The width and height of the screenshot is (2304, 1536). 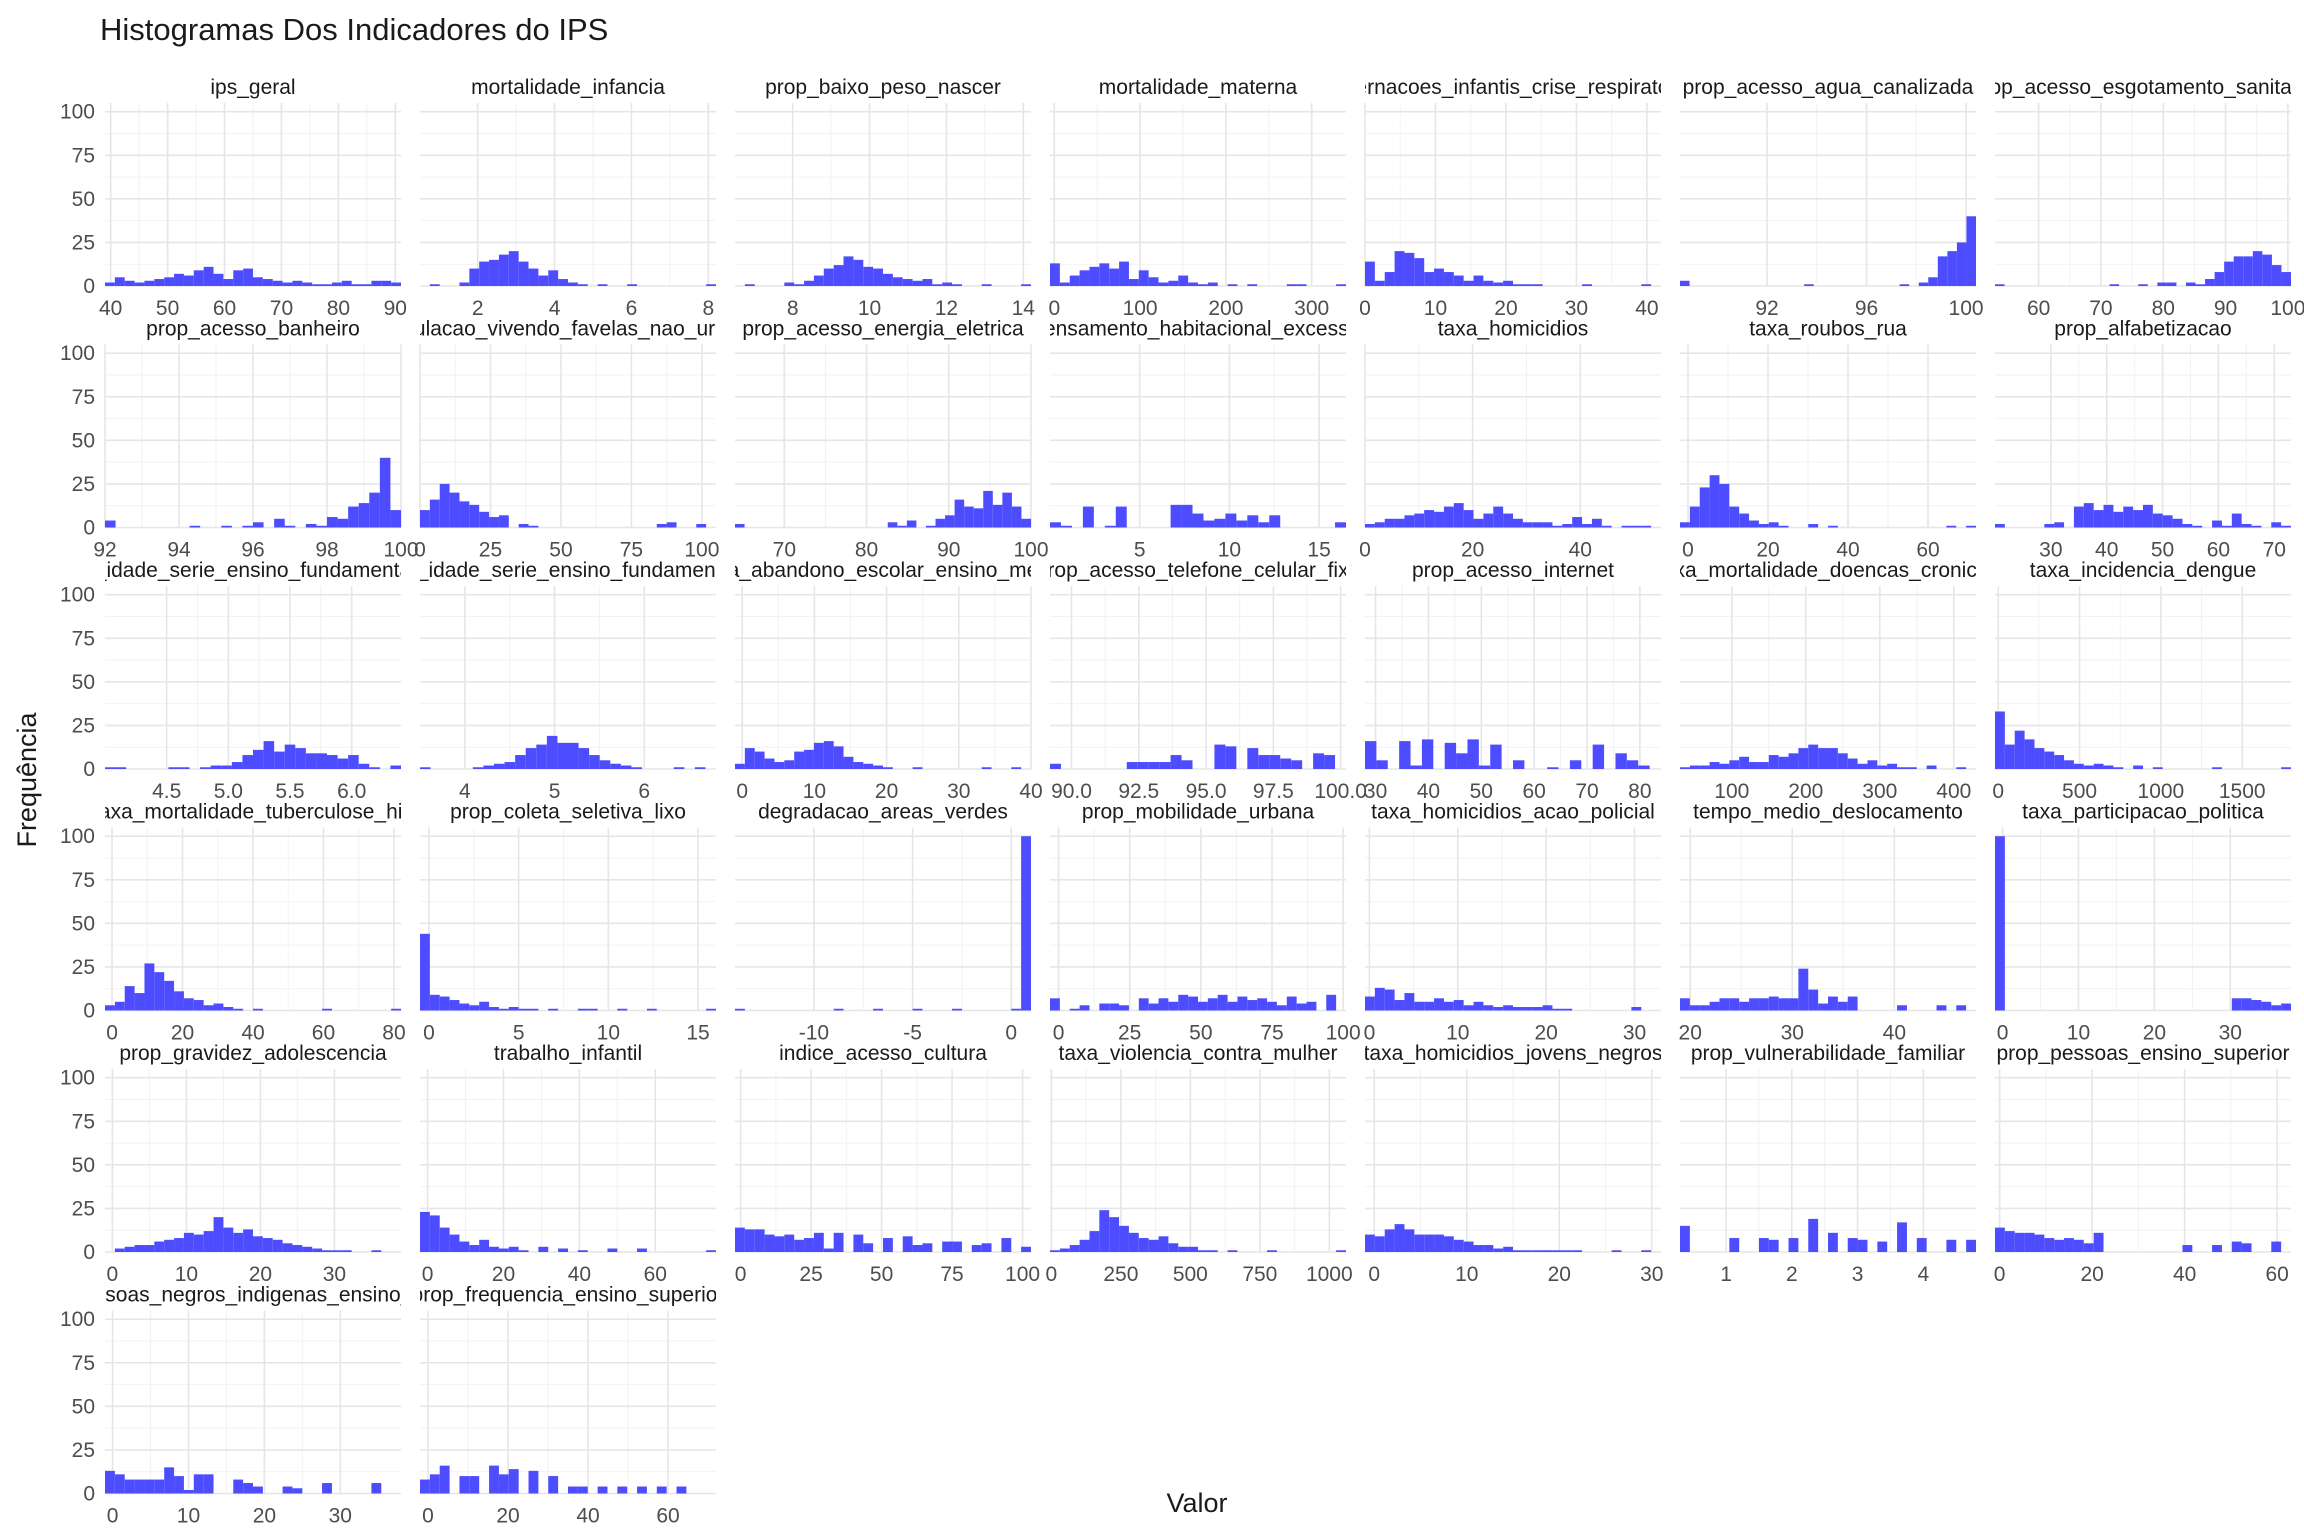 What do you see at coordinates (886, 791) in the screenshot?
I see `x-tick-label: 20` at bounding box center [886, 791].